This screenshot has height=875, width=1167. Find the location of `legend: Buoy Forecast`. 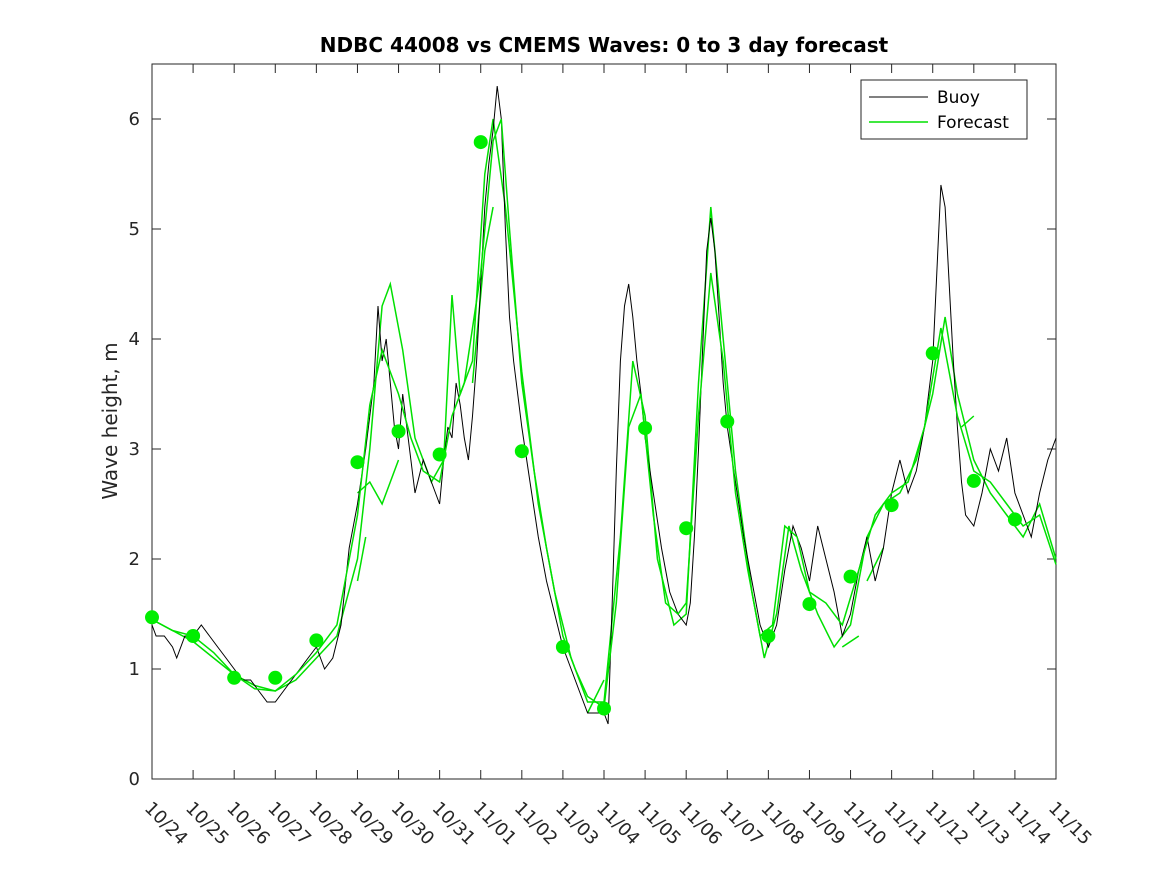

legend: Buoy Forecast is located at coordinates (944, 109).